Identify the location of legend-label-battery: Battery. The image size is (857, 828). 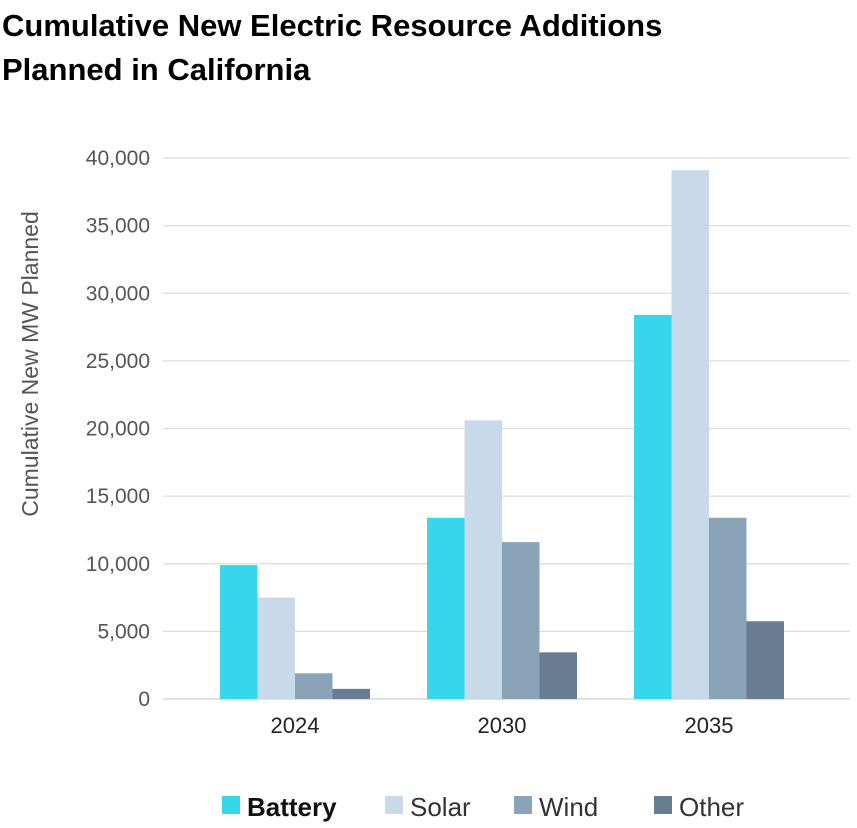
(292, 807).